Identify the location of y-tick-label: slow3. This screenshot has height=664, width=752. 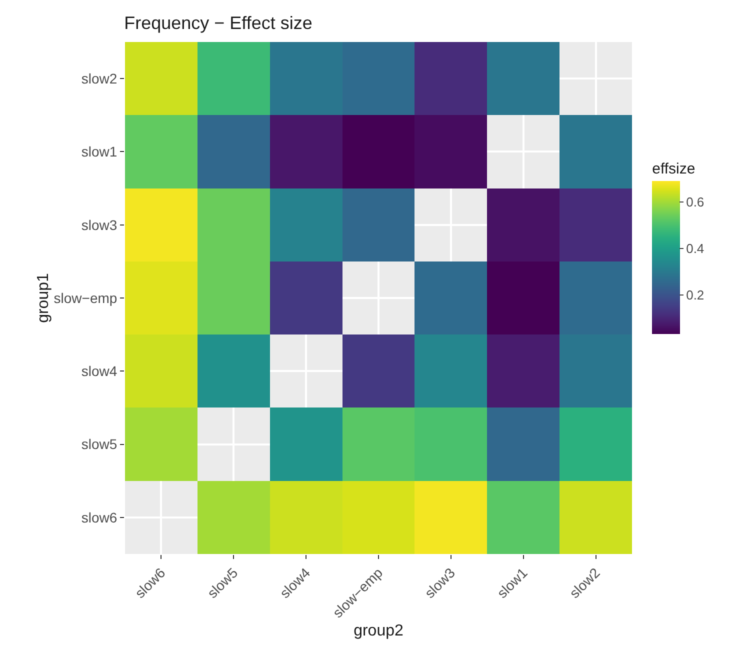
(99, 224).